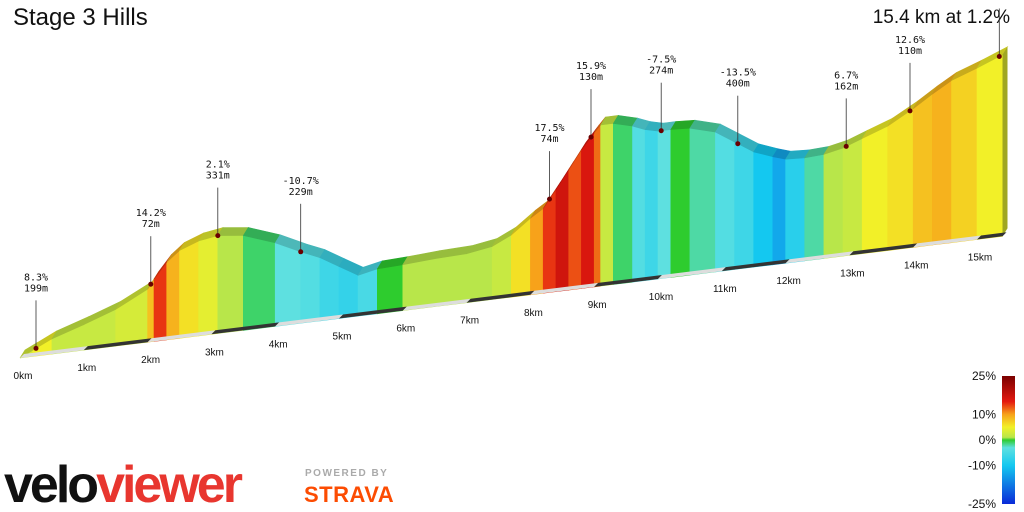  I want to click on legend-tick-label: 25%, so click(984, 376).